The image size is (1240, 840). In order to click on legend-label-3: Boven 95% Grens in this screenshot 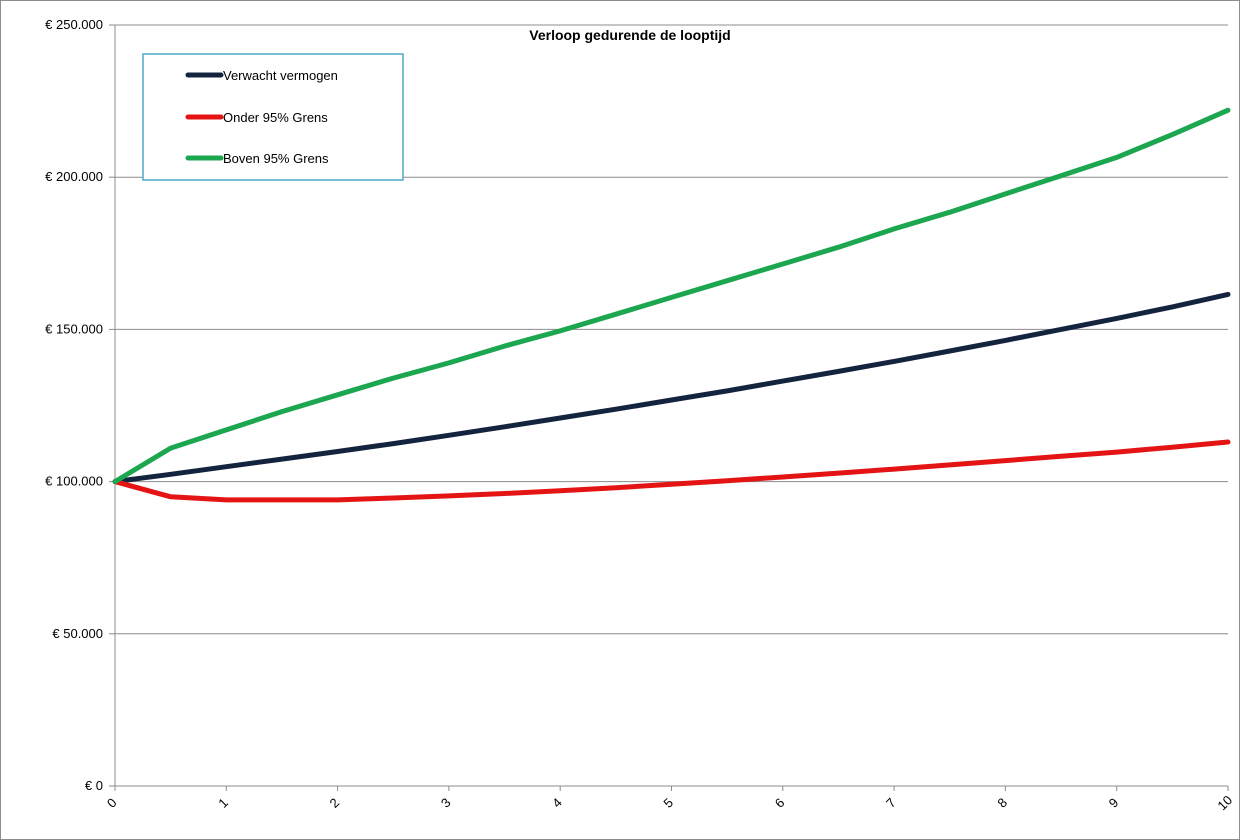, I will do `click(276, 158)`.